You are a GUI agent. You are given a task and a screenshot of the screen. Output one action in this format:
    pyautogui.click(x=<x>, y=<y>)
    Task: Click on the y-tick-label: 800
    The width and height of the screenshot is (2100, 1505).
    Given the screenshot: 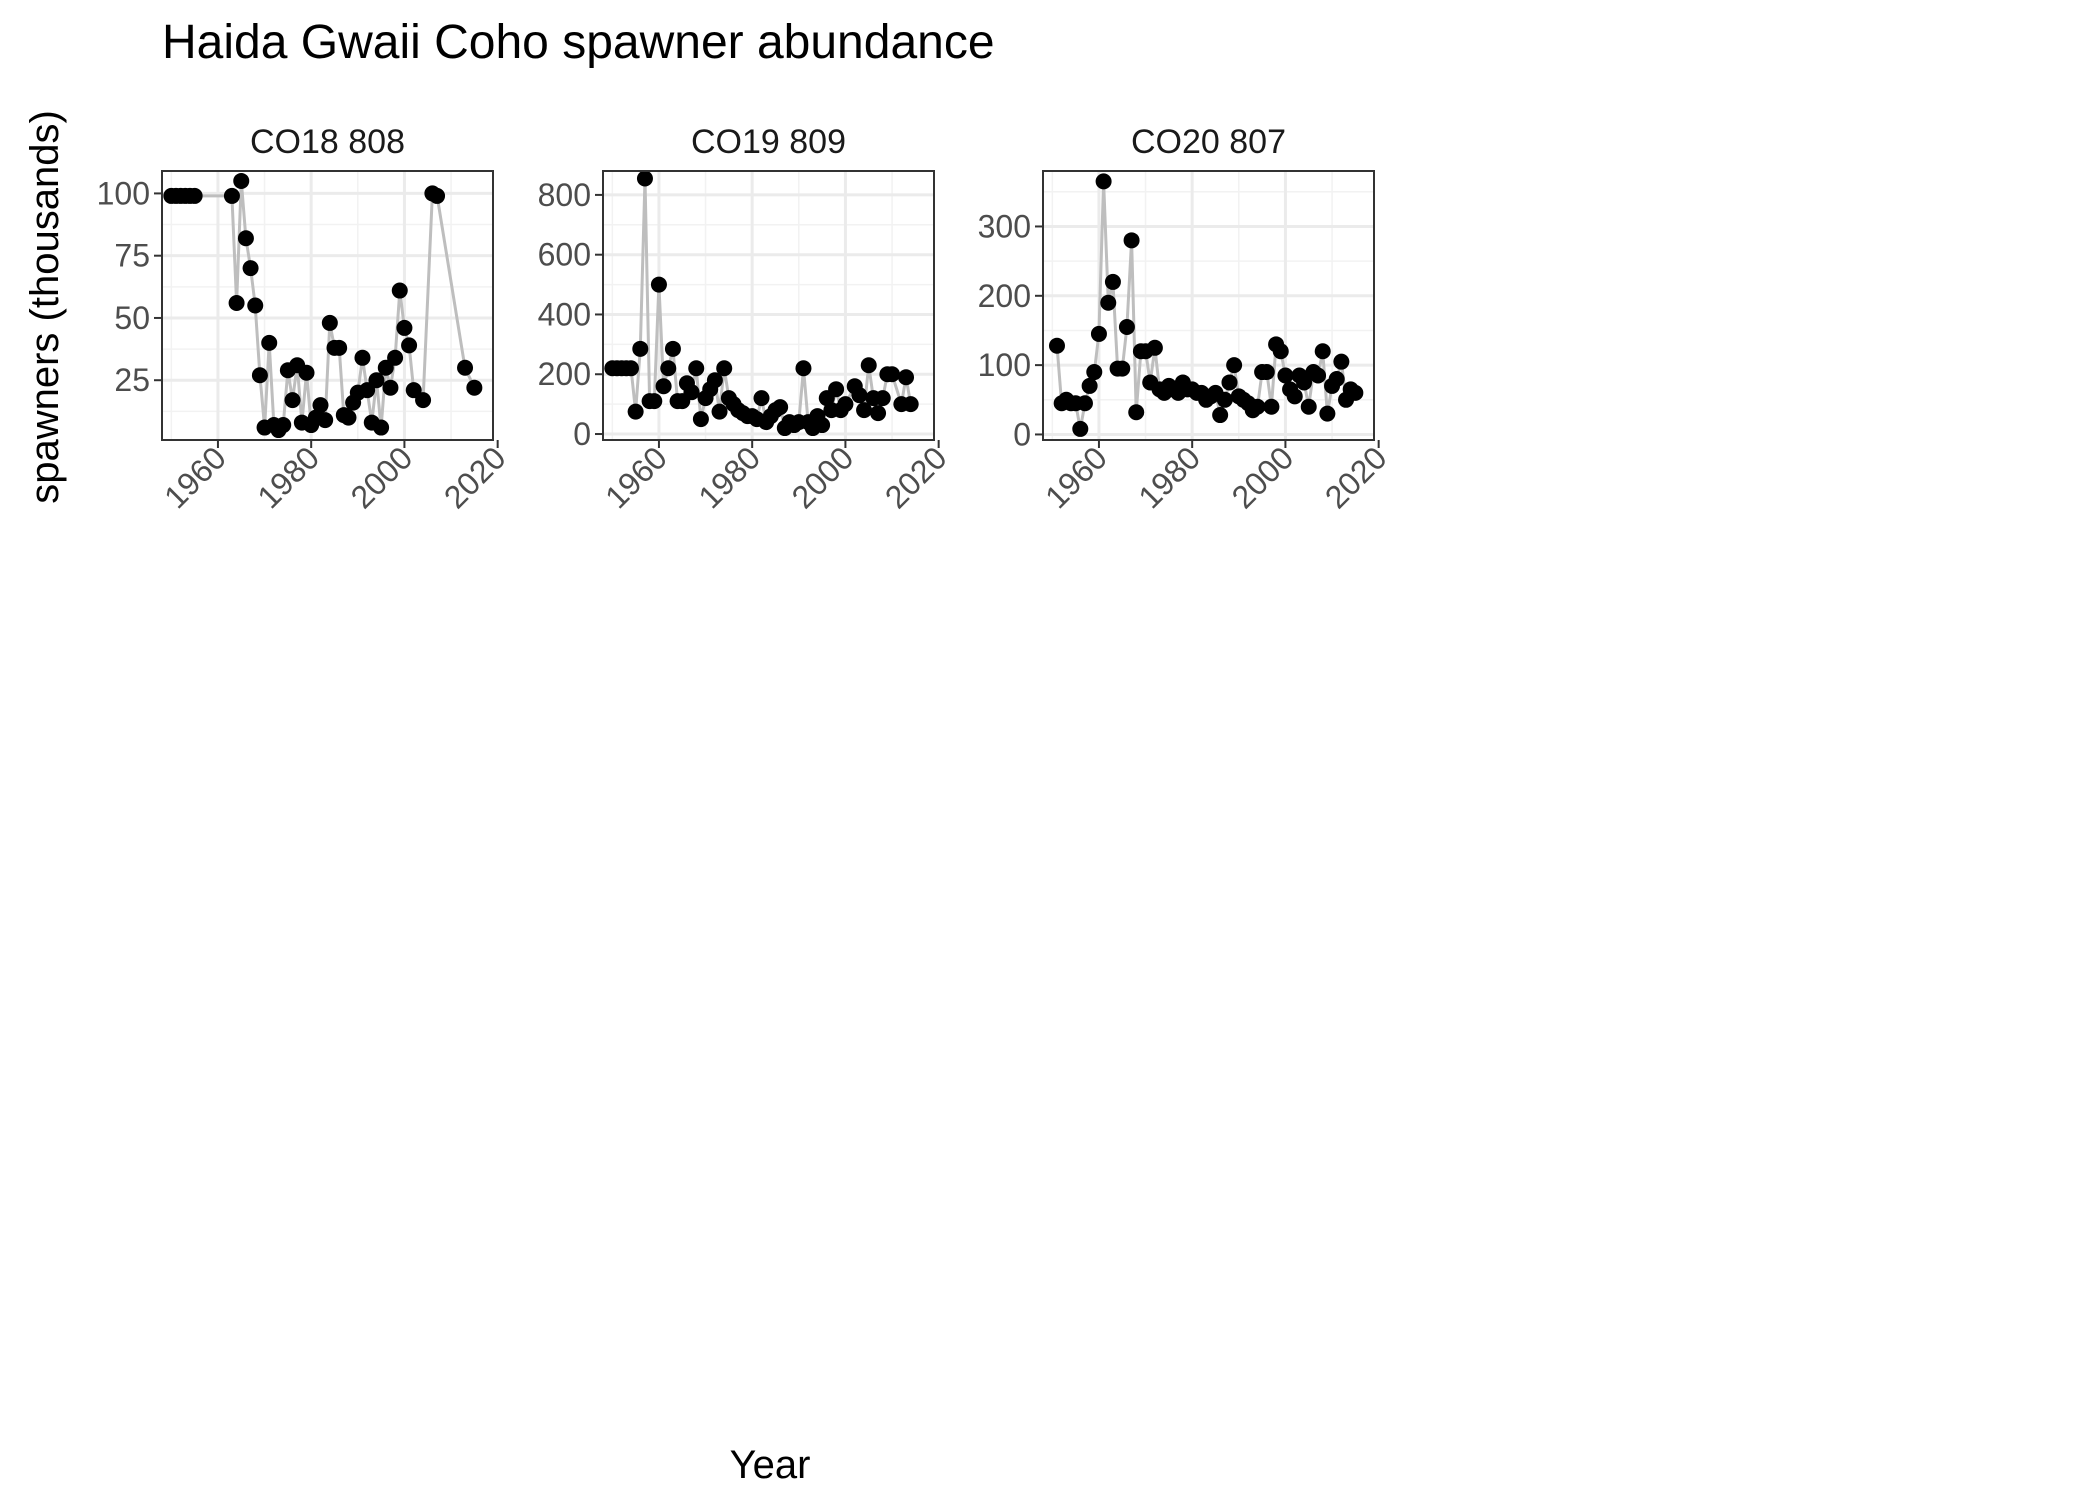 What is the action you would take?
    pyautogui.click(x=564, y=195)
    